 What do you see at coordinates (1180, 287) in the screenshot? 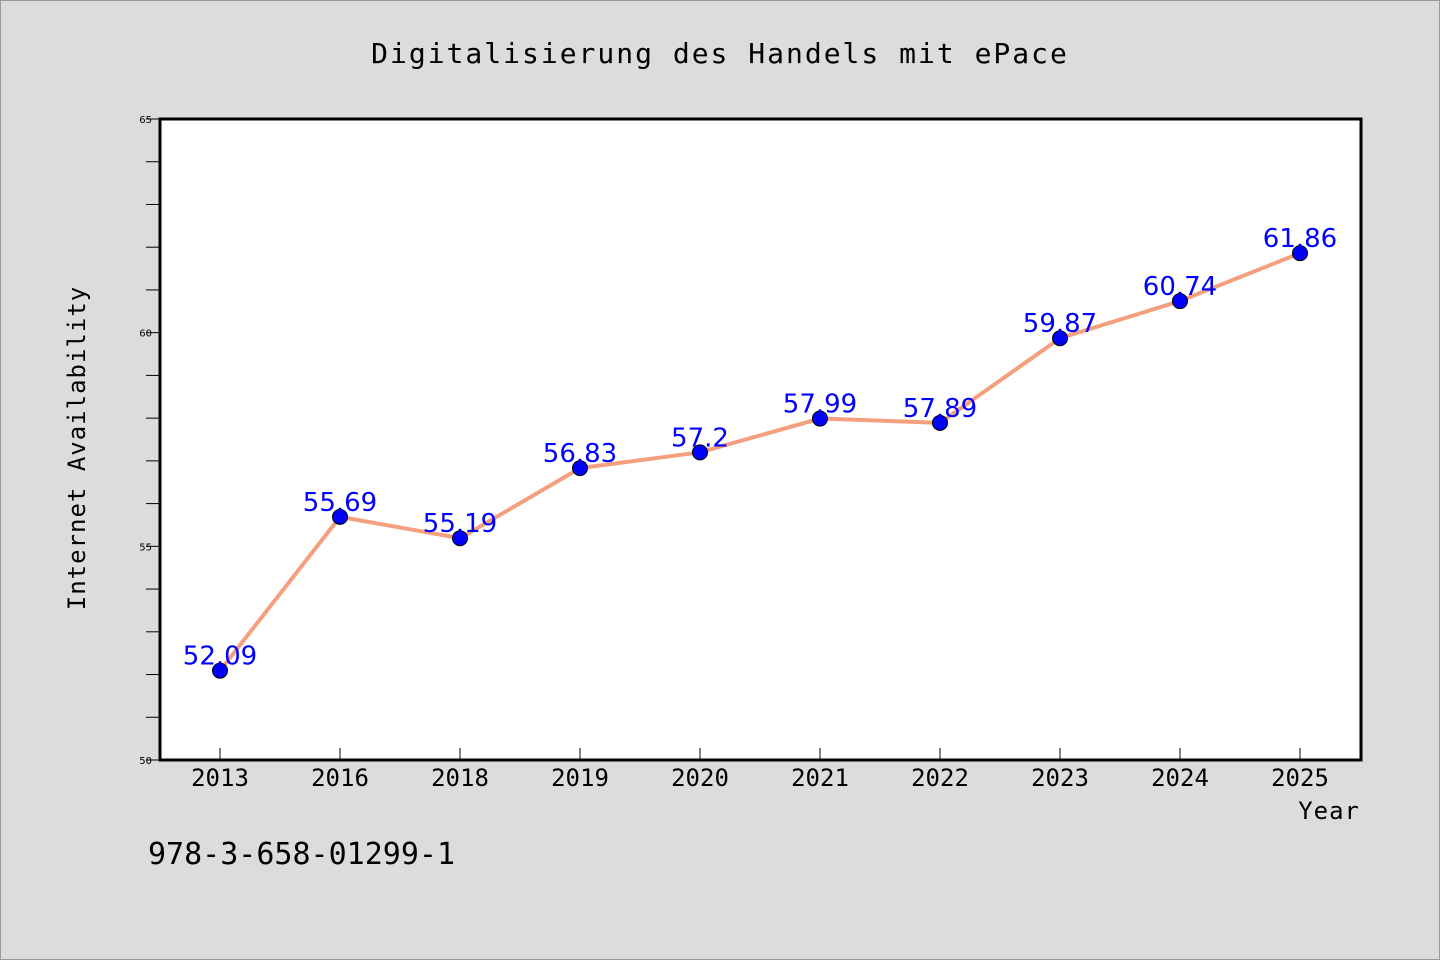
I see `data-label: 60.74` at bounding box center [1180, 287].